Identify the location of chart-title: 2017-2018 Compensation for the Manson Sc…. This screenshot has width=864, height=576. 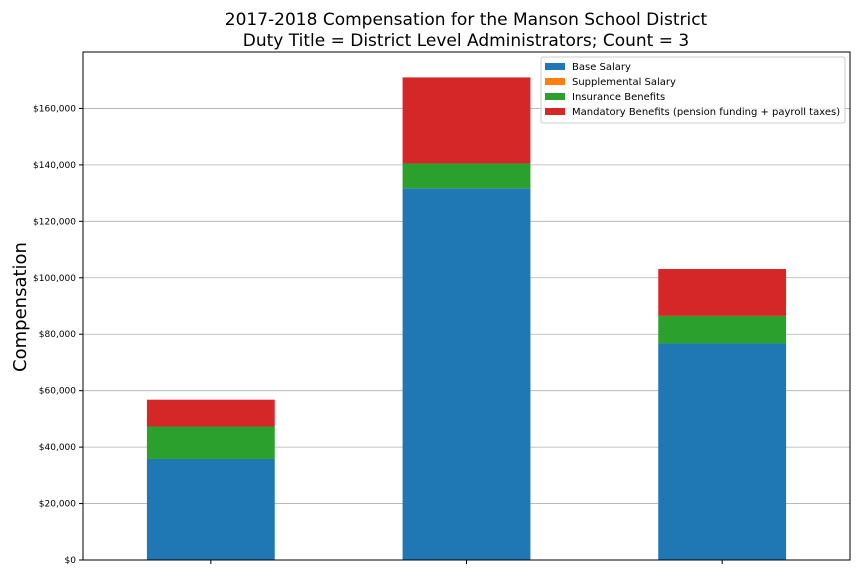
(466, 20).